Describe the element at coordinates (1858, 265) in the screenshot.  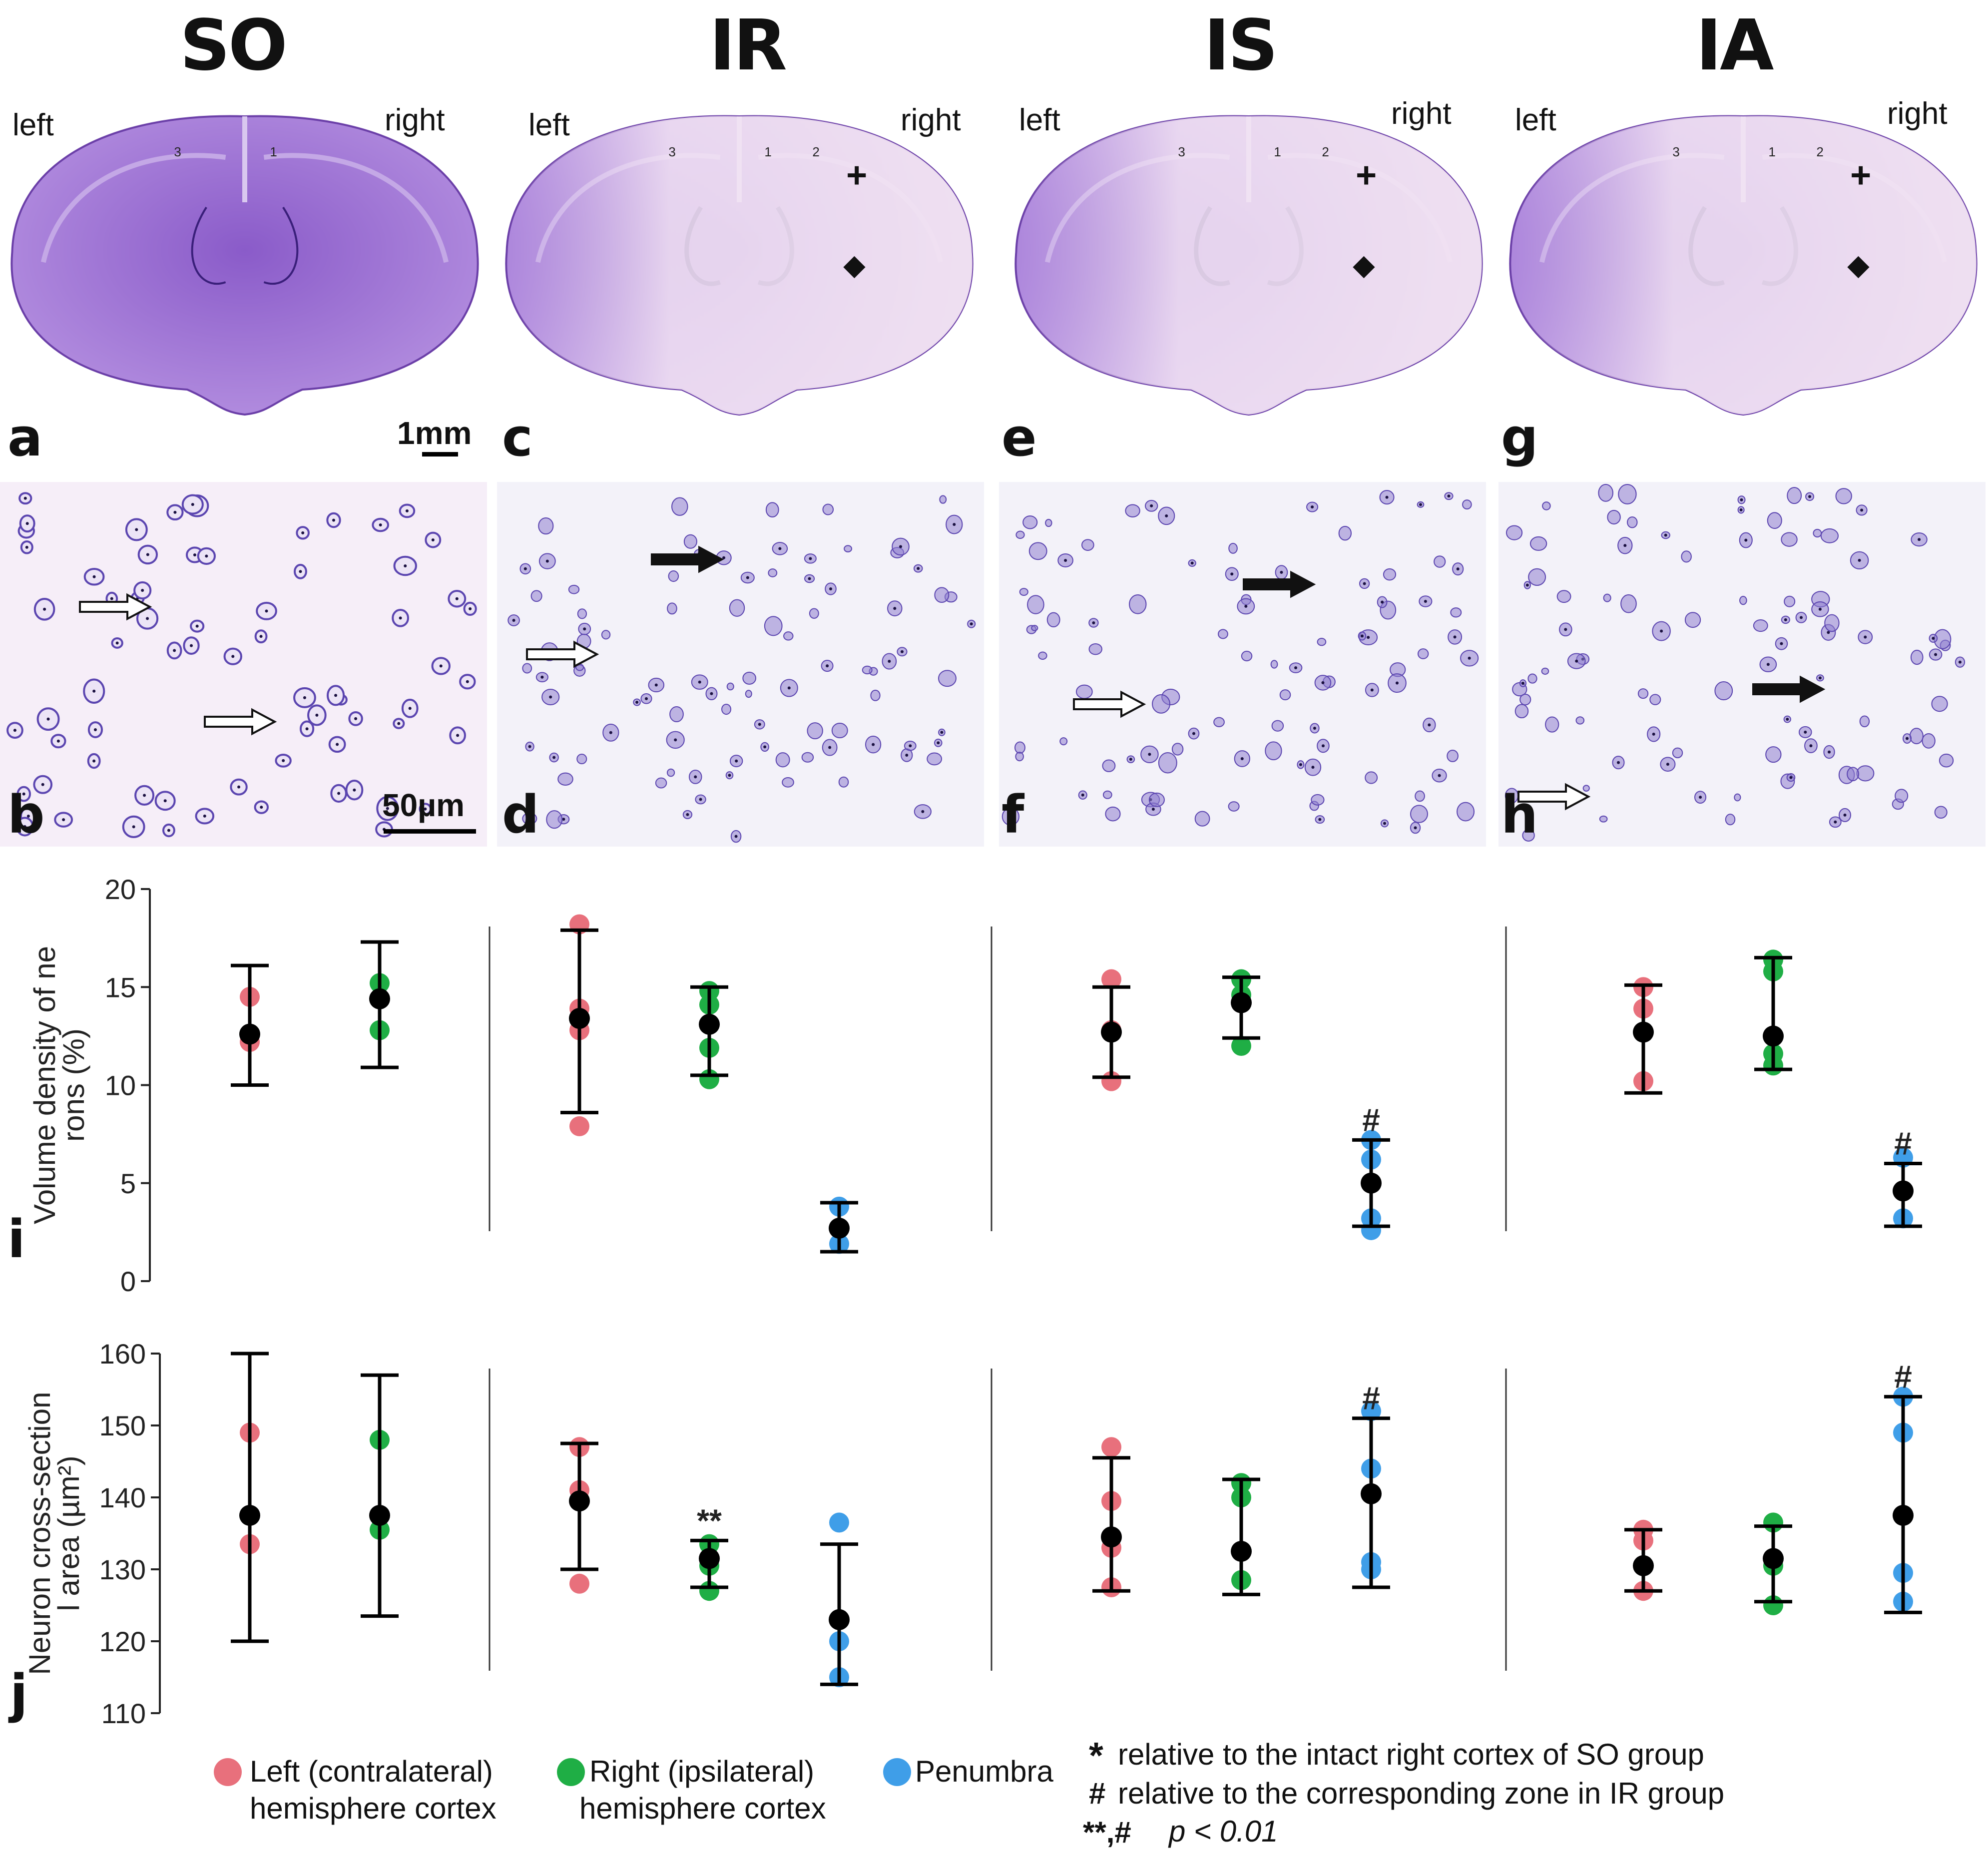
I see `diamond-marker: ◆` at that location.